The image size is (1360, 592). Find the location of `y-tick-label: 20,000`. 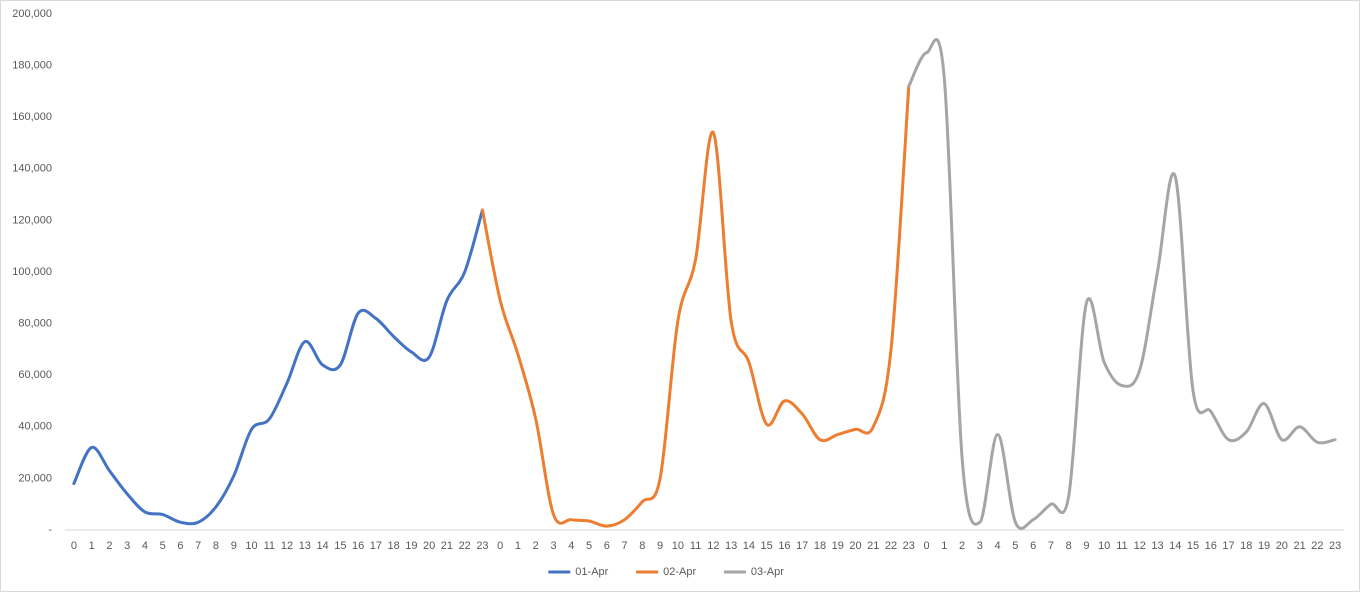

y-tick-label: 20,000 is located at coordinates (35, 478).